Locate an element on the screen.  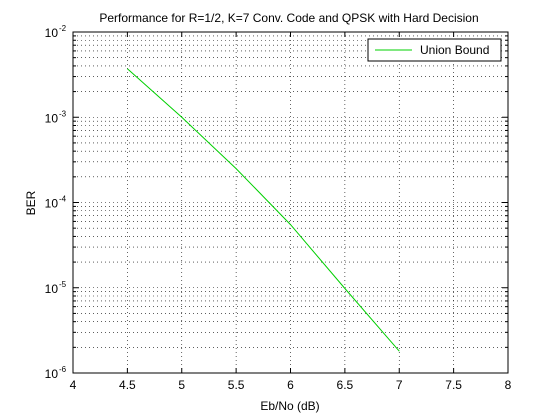
x-tick-label: 4.5 is located at coordinates (127, 385).